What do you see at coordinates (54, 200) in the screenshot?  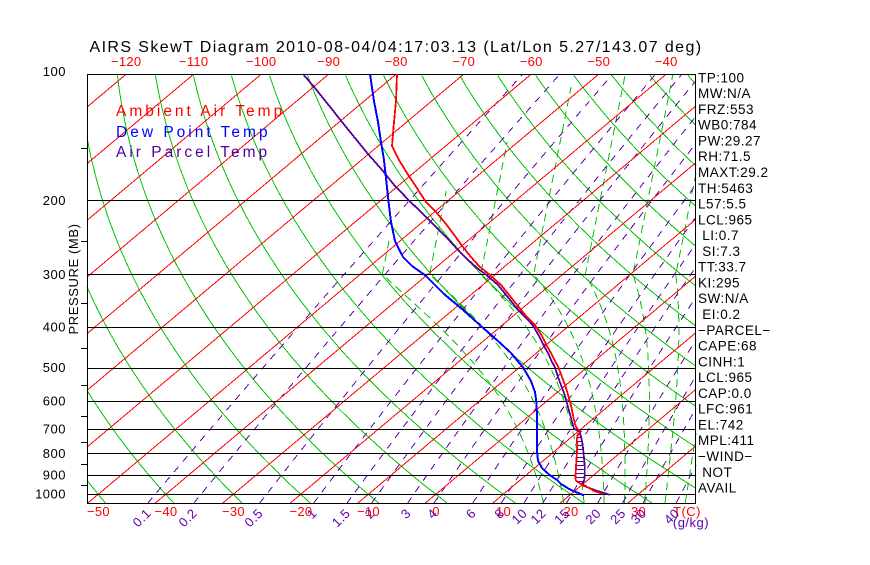 I see `svg-text: 200` at bounding box center [54, 200].